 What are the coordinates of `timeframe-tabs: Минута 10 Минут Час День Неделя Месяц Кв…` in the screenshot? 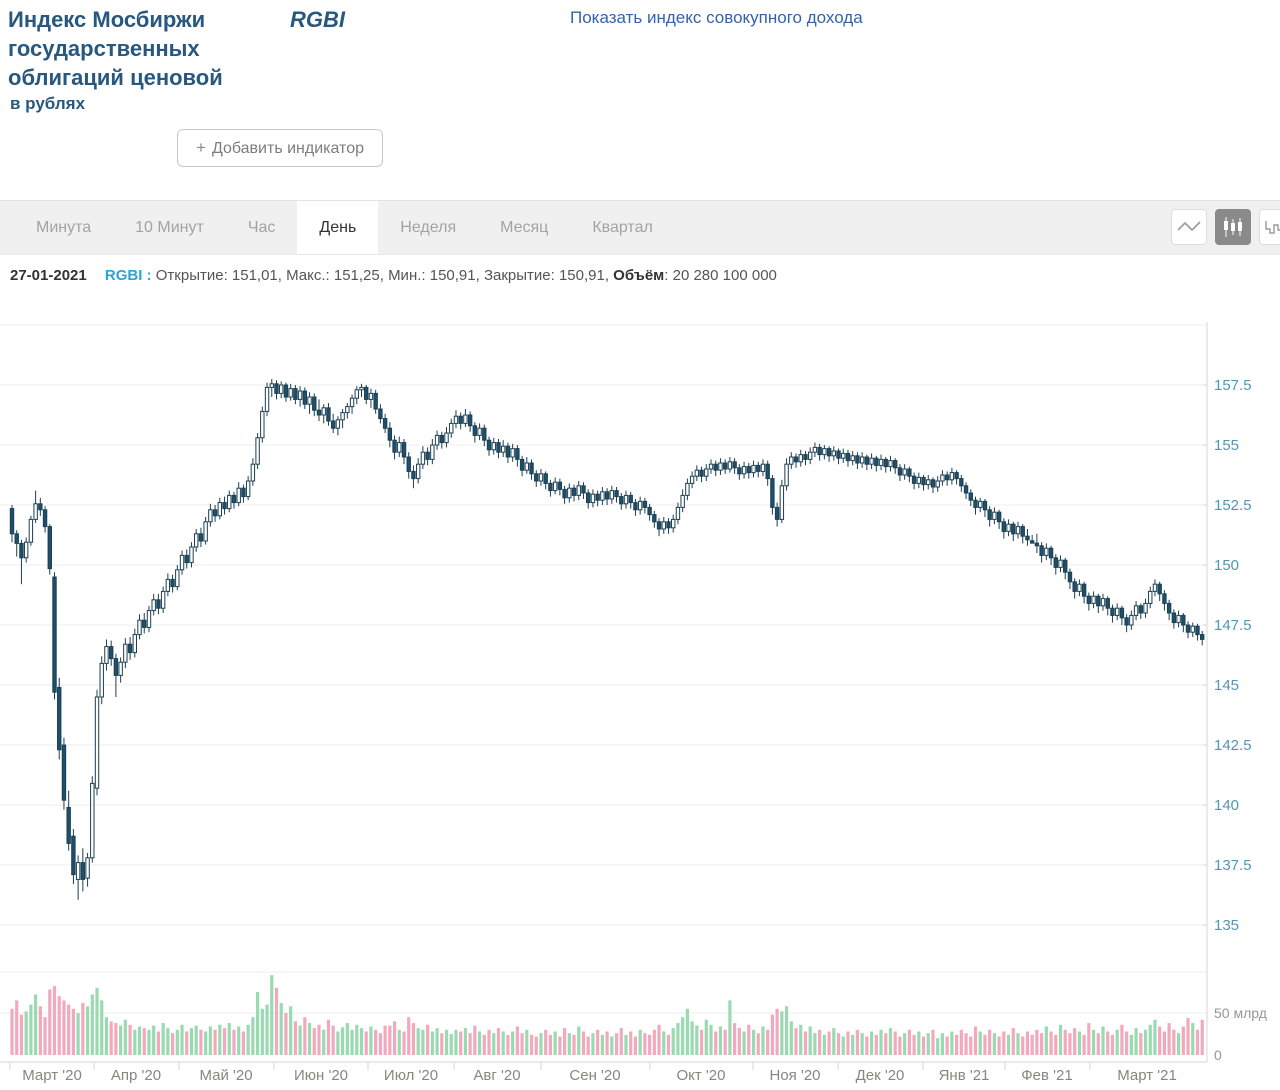 It's located at (344, 227).